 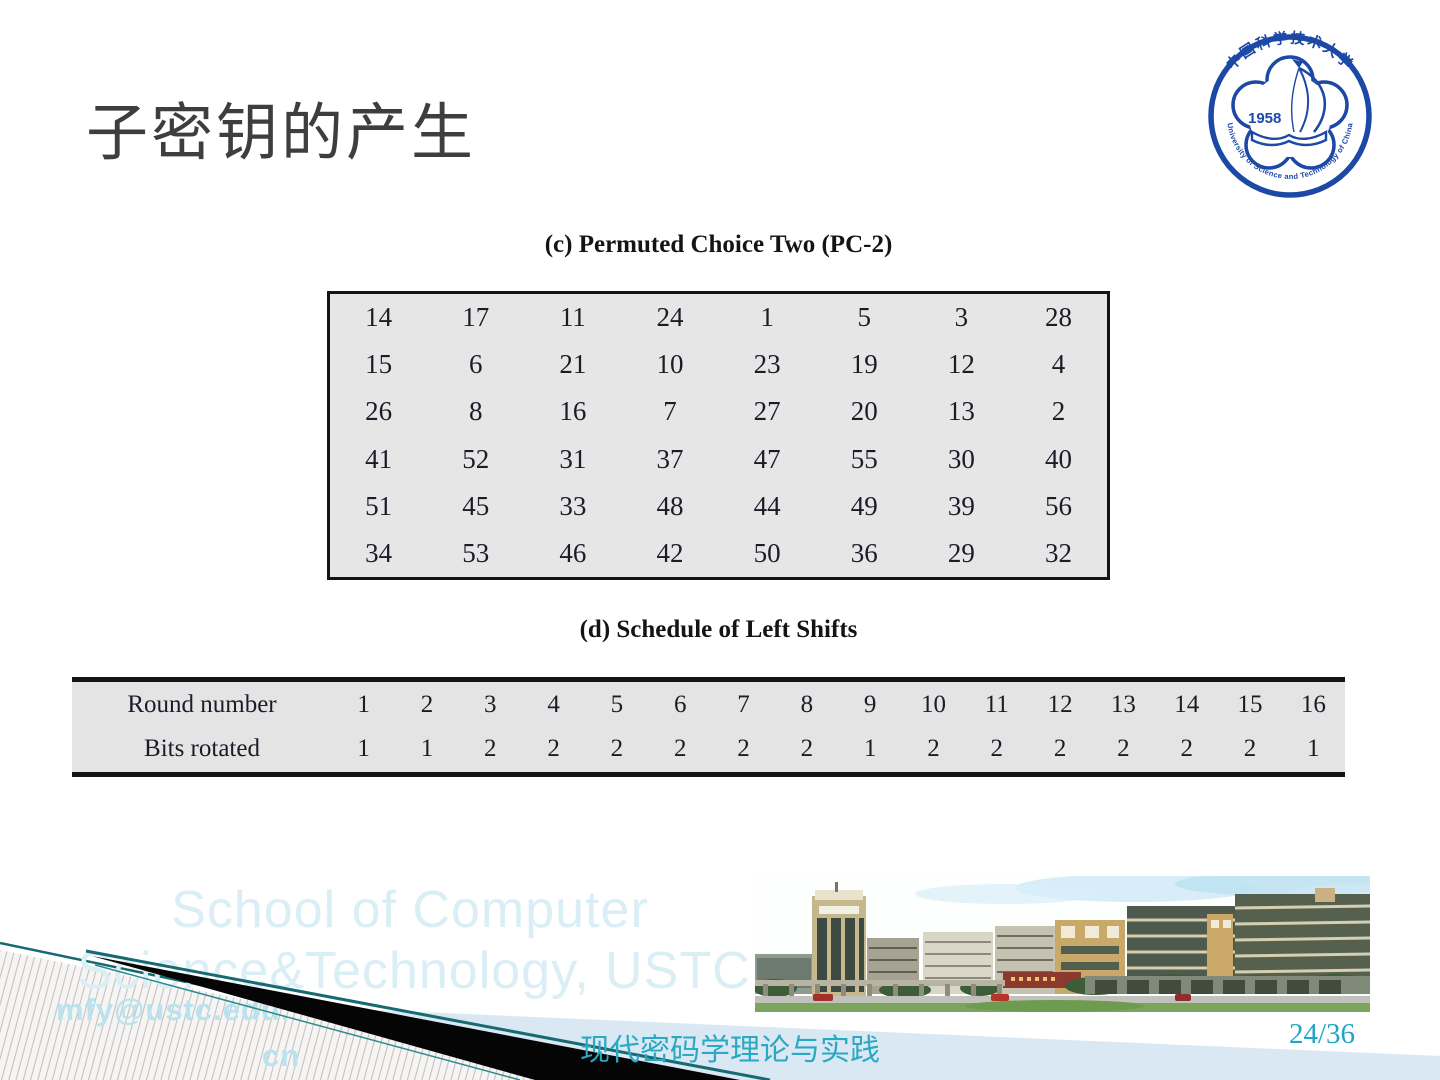 What do you see at coordinates (767, 411) in the screenshot?
I see `pc2-cell: 27` at bounding box center [767, 411].